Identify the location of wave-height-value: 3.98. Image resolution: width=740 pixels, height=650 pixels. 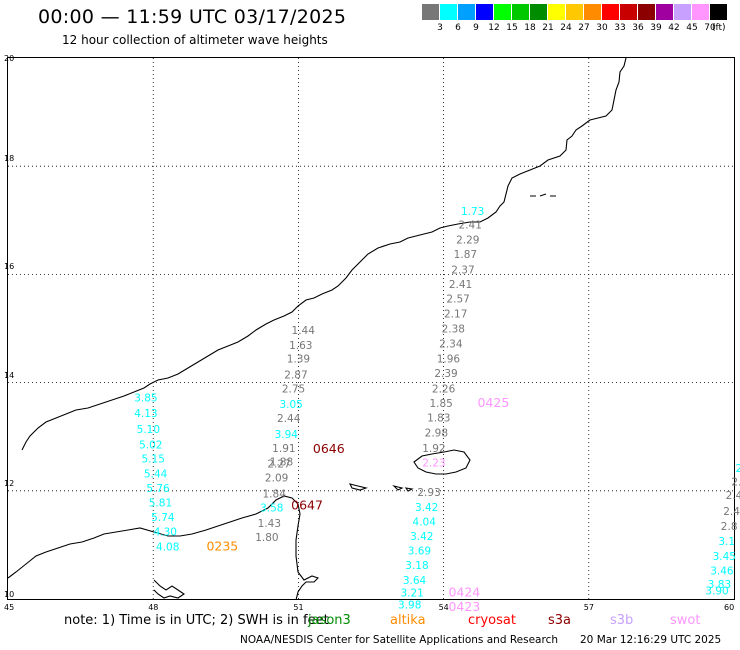
(409, 606).